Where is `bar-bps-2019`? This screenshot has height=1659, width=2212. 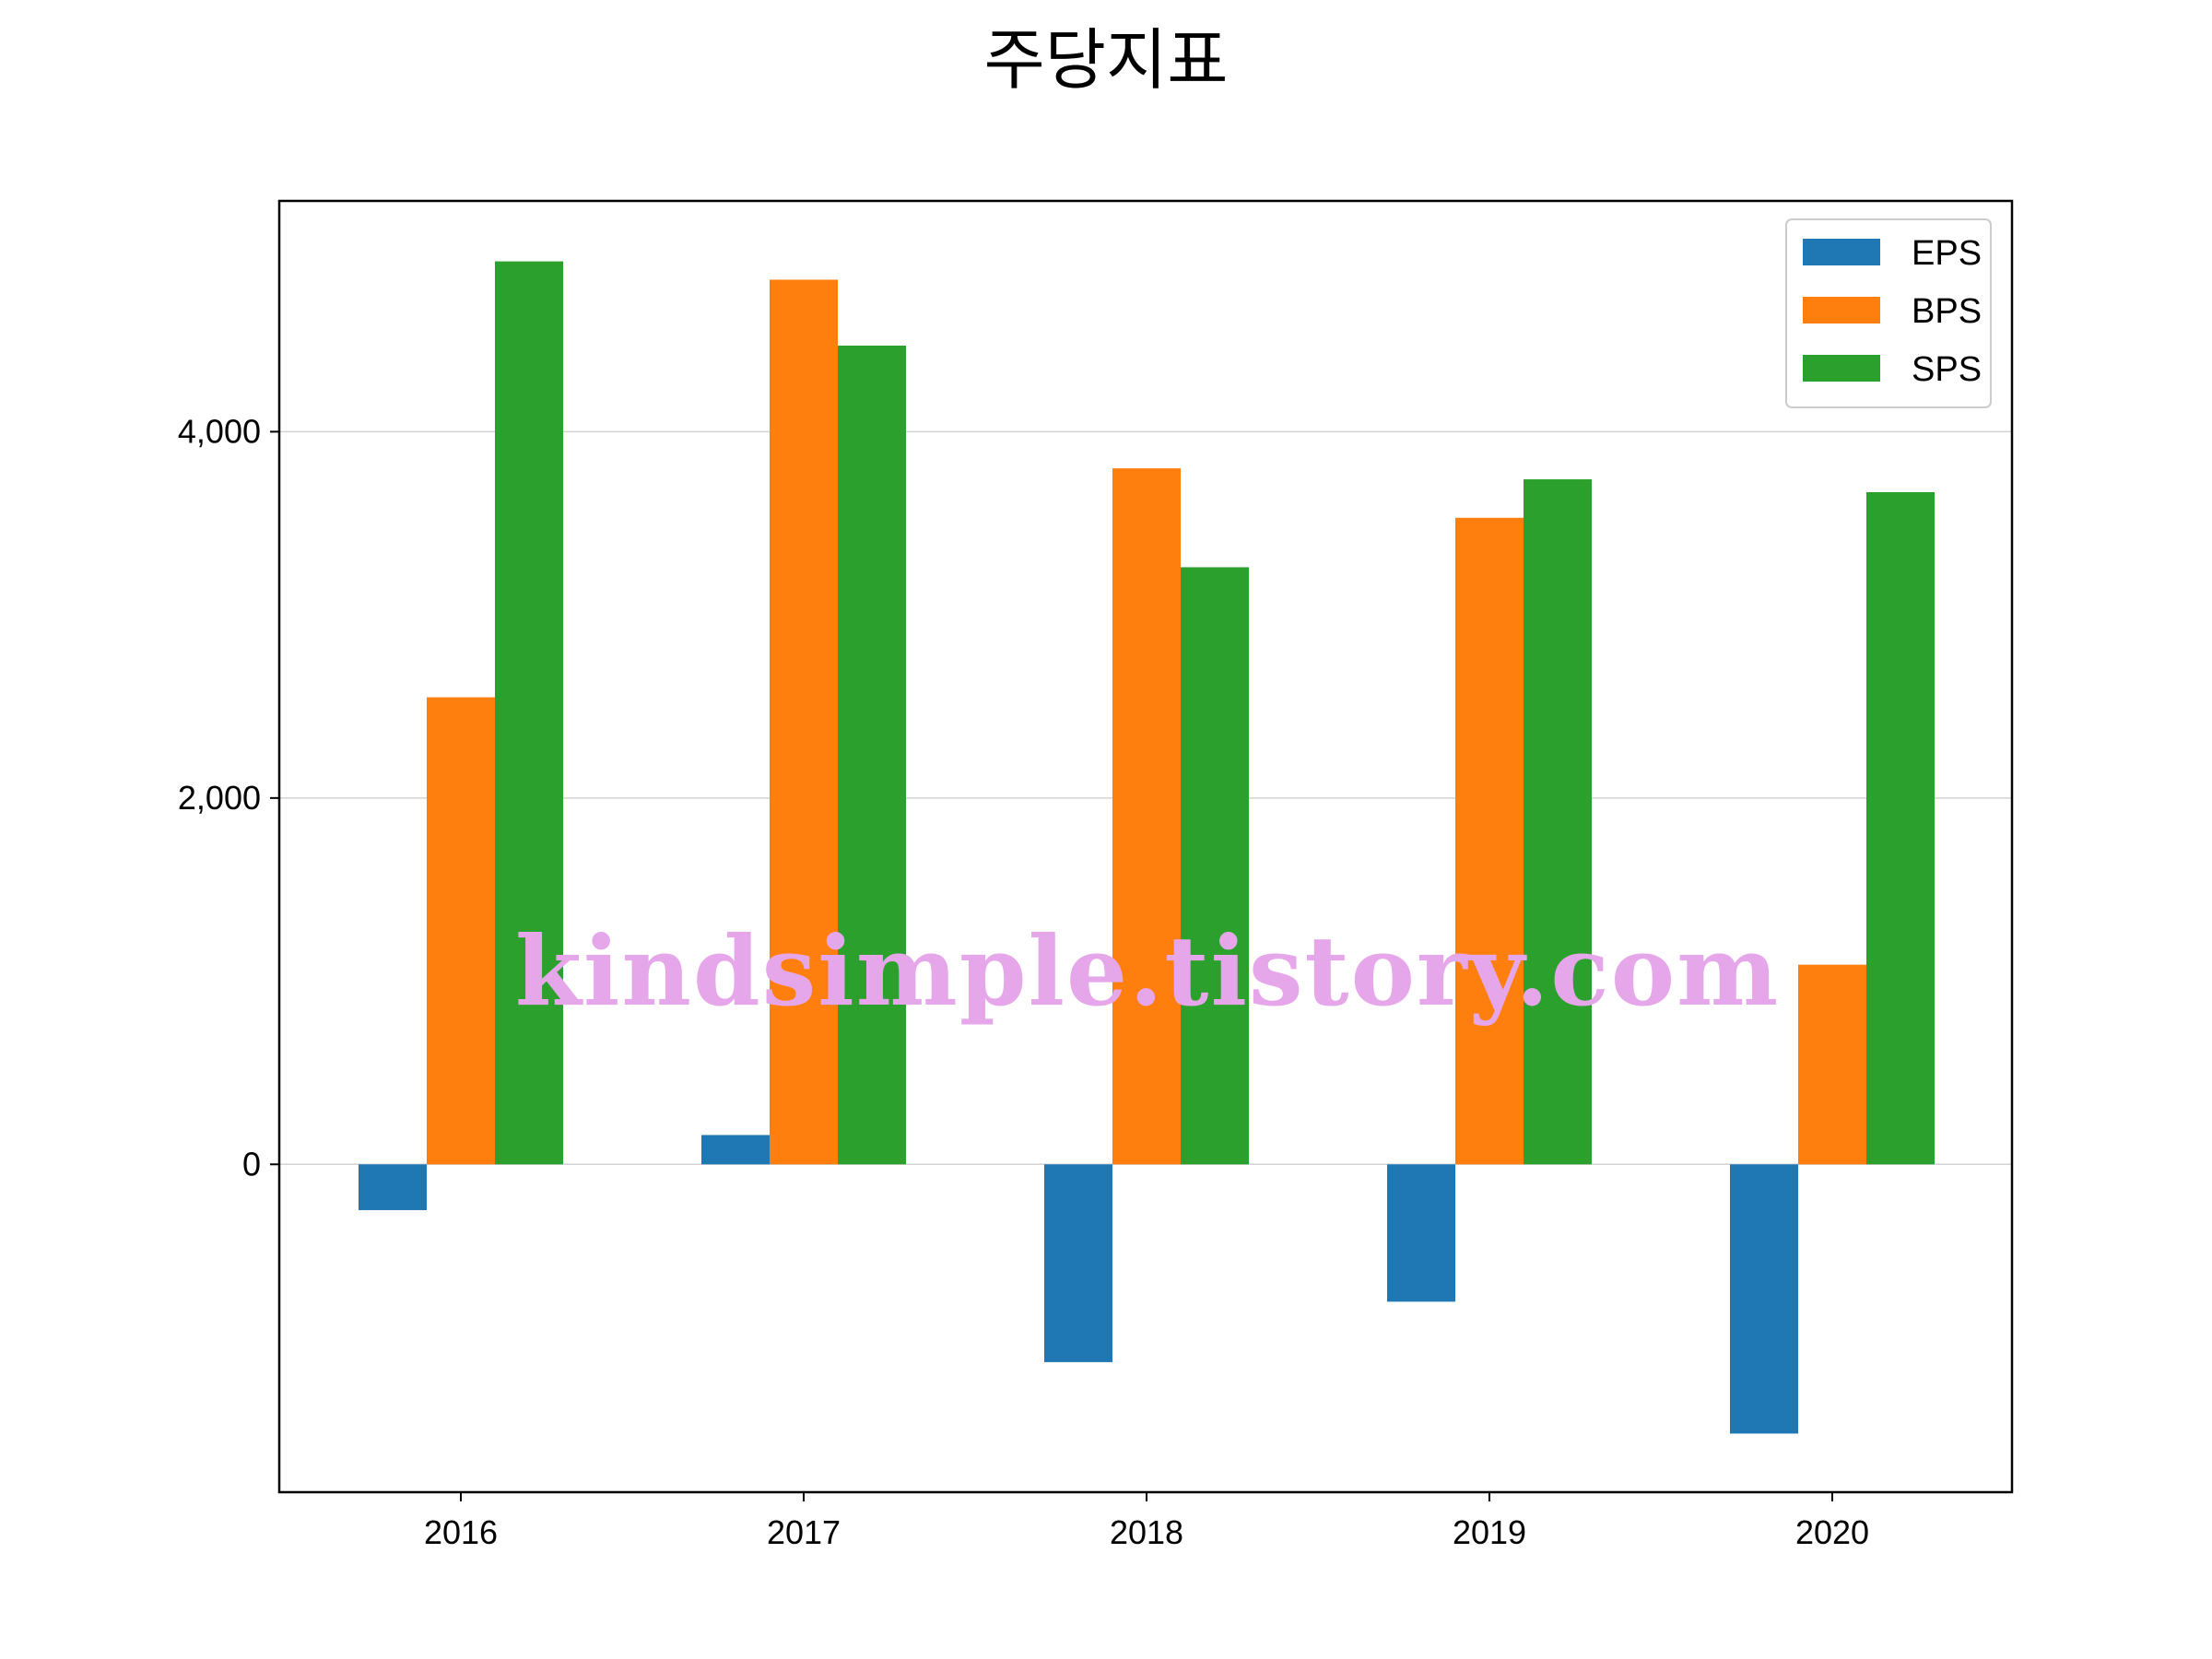 bar-bps-2019 is located at coordinates (1489, 841).